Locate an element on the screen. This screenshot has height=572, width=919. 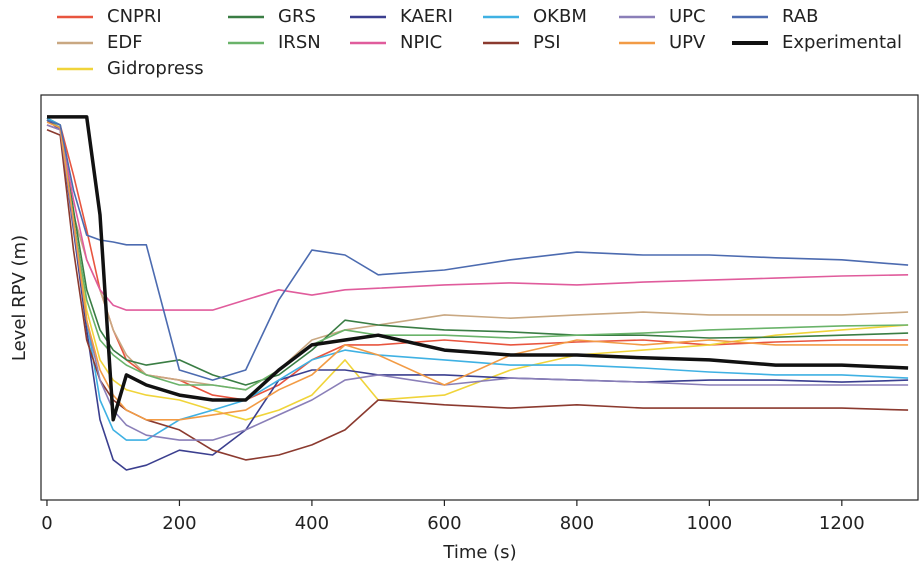
legend-label: PSI is located at coordinates (547, 42).